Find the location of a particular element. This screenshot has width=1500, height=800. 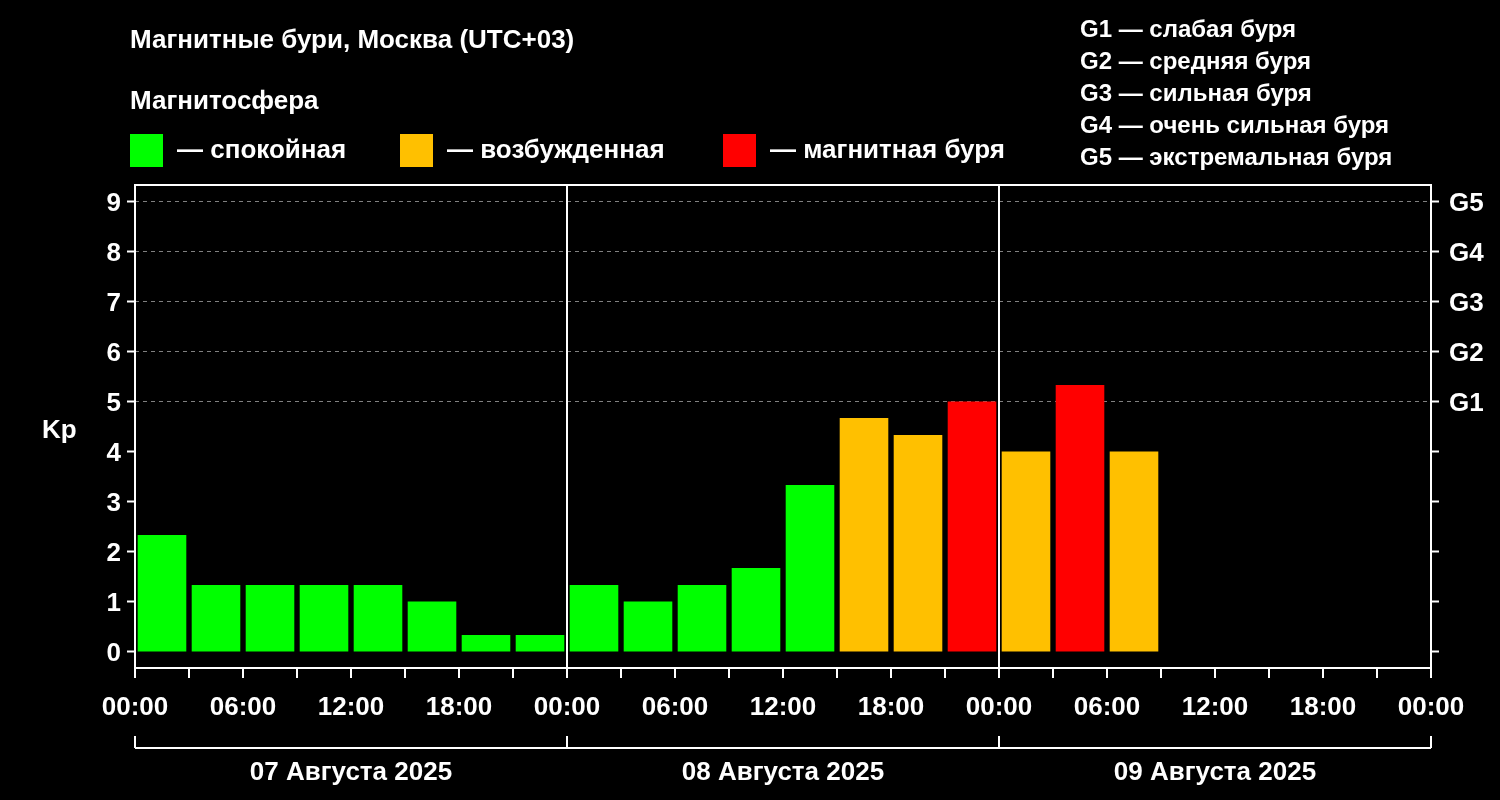

legend-label: — возбужденная is located at coordinates (556, 149).